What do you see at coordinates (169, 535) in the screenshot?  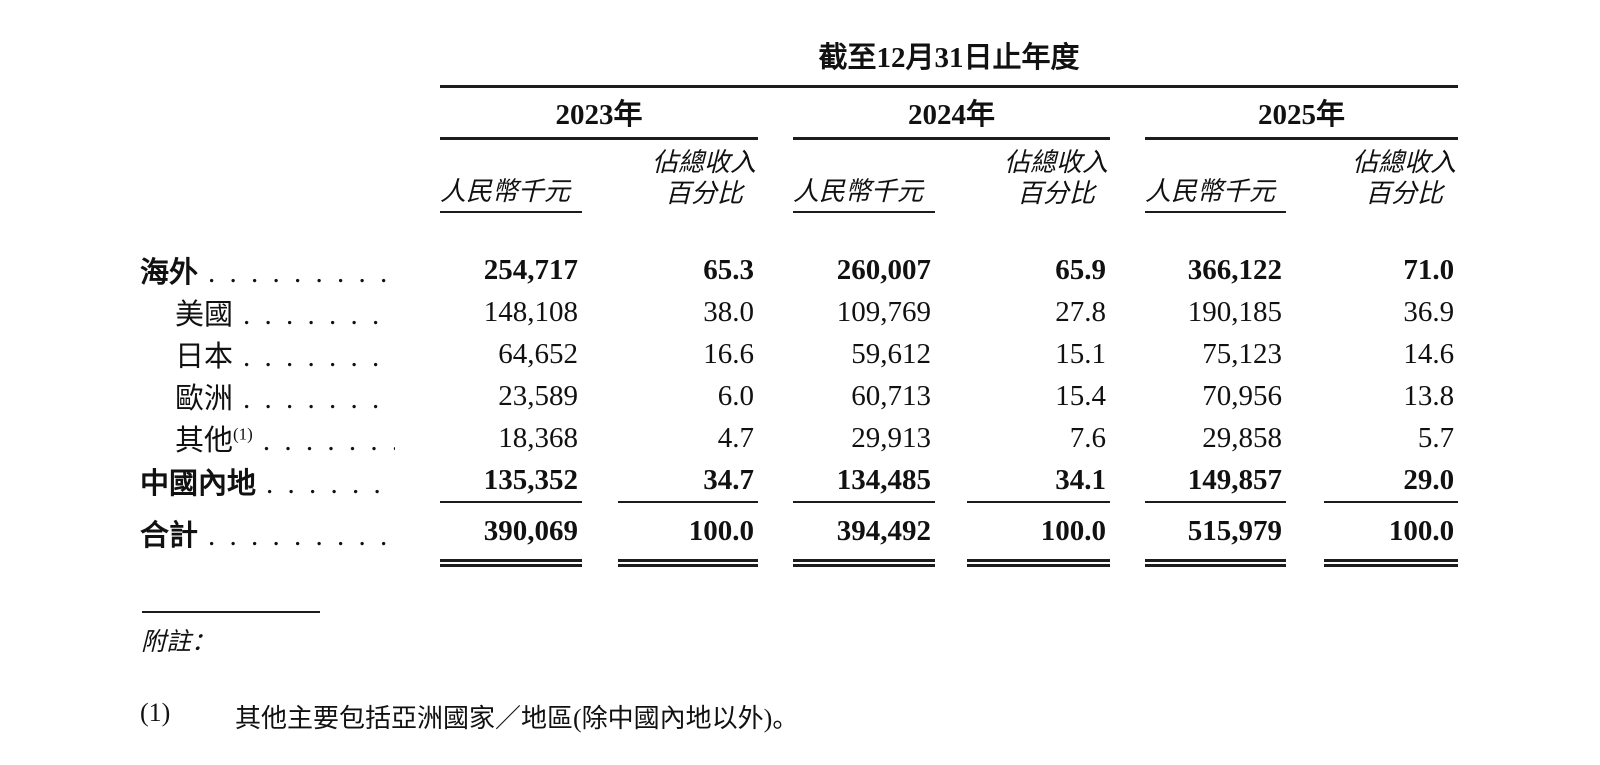 I see `row-label: 合計` at bounding box center [169, 535].